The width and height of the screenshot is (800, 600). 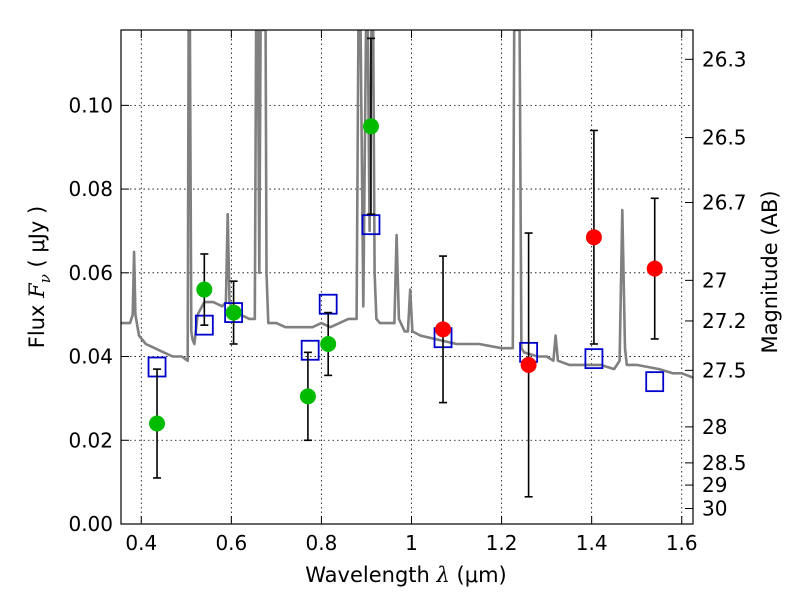 I want to click on y2-tick-label: 27, so click(x=714, y=280).